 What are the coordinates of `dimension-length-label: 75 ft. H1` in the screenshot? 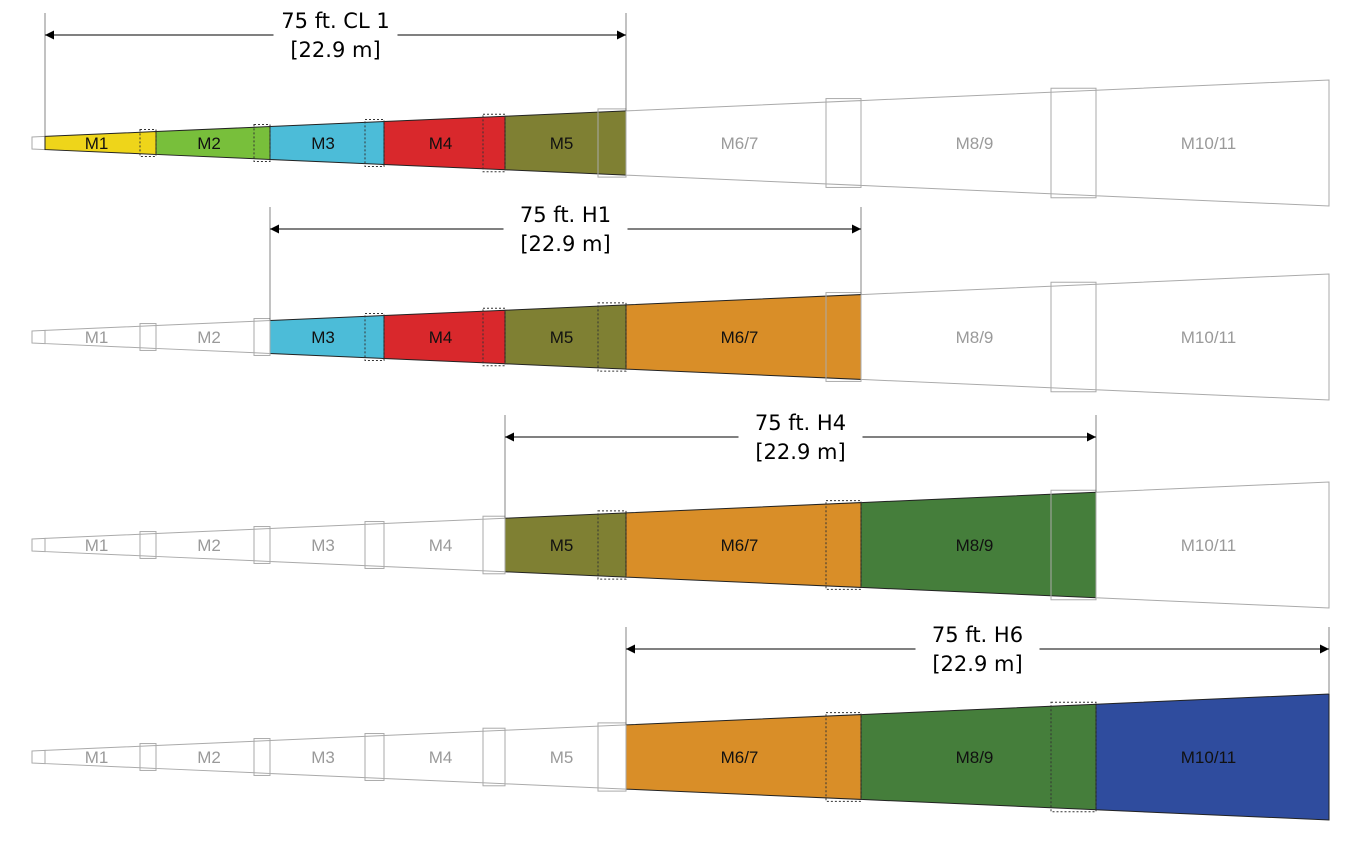 It's located at (565, 215).